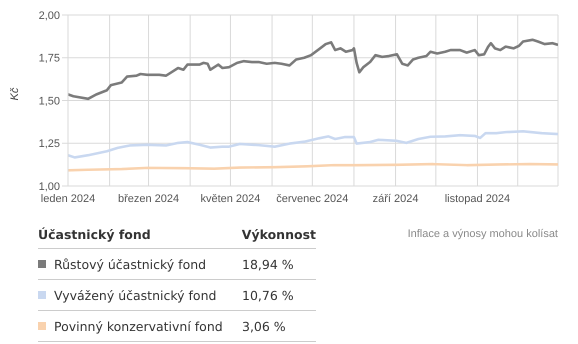 Image resolution: width=578 pixels, height=344 pixels. Describe the element at coordinates (483, 234) in the screenshot. I see `text: Inflace a výnosy mohou kolísat` at that location.